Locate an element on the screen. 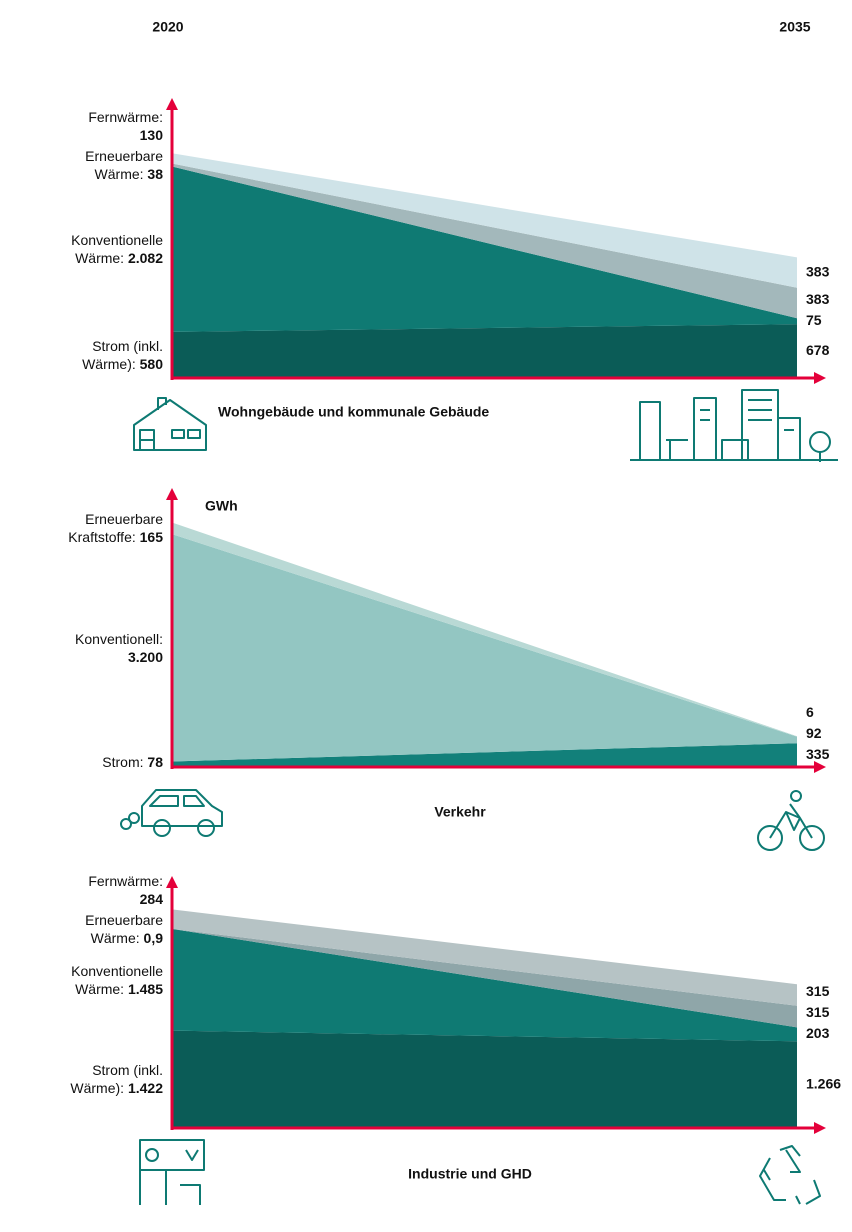 This screenshot has width=852, height=1232. series-name: Erneuerbare Kraftstoffe: is located at coordinates (115, 528).